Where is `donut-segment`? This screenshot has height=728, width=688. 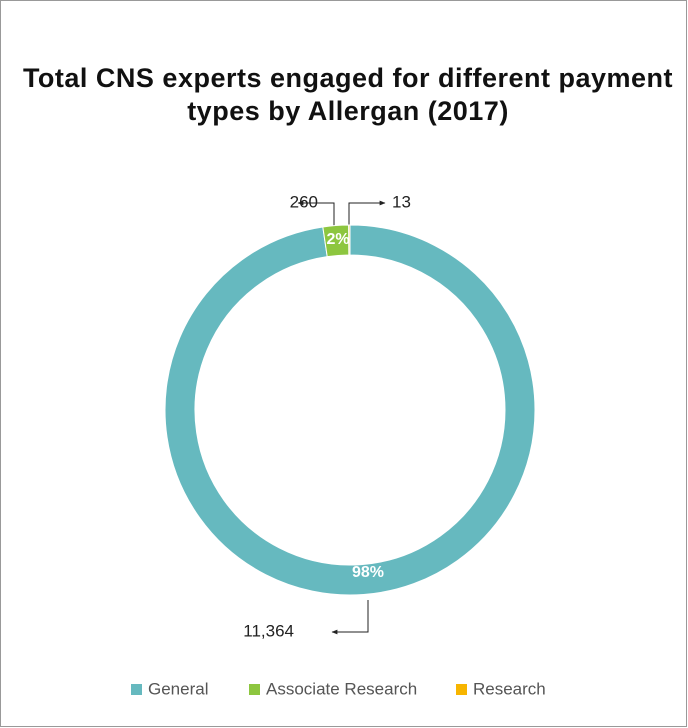
donut-segment is located at coordinates (349, 240).